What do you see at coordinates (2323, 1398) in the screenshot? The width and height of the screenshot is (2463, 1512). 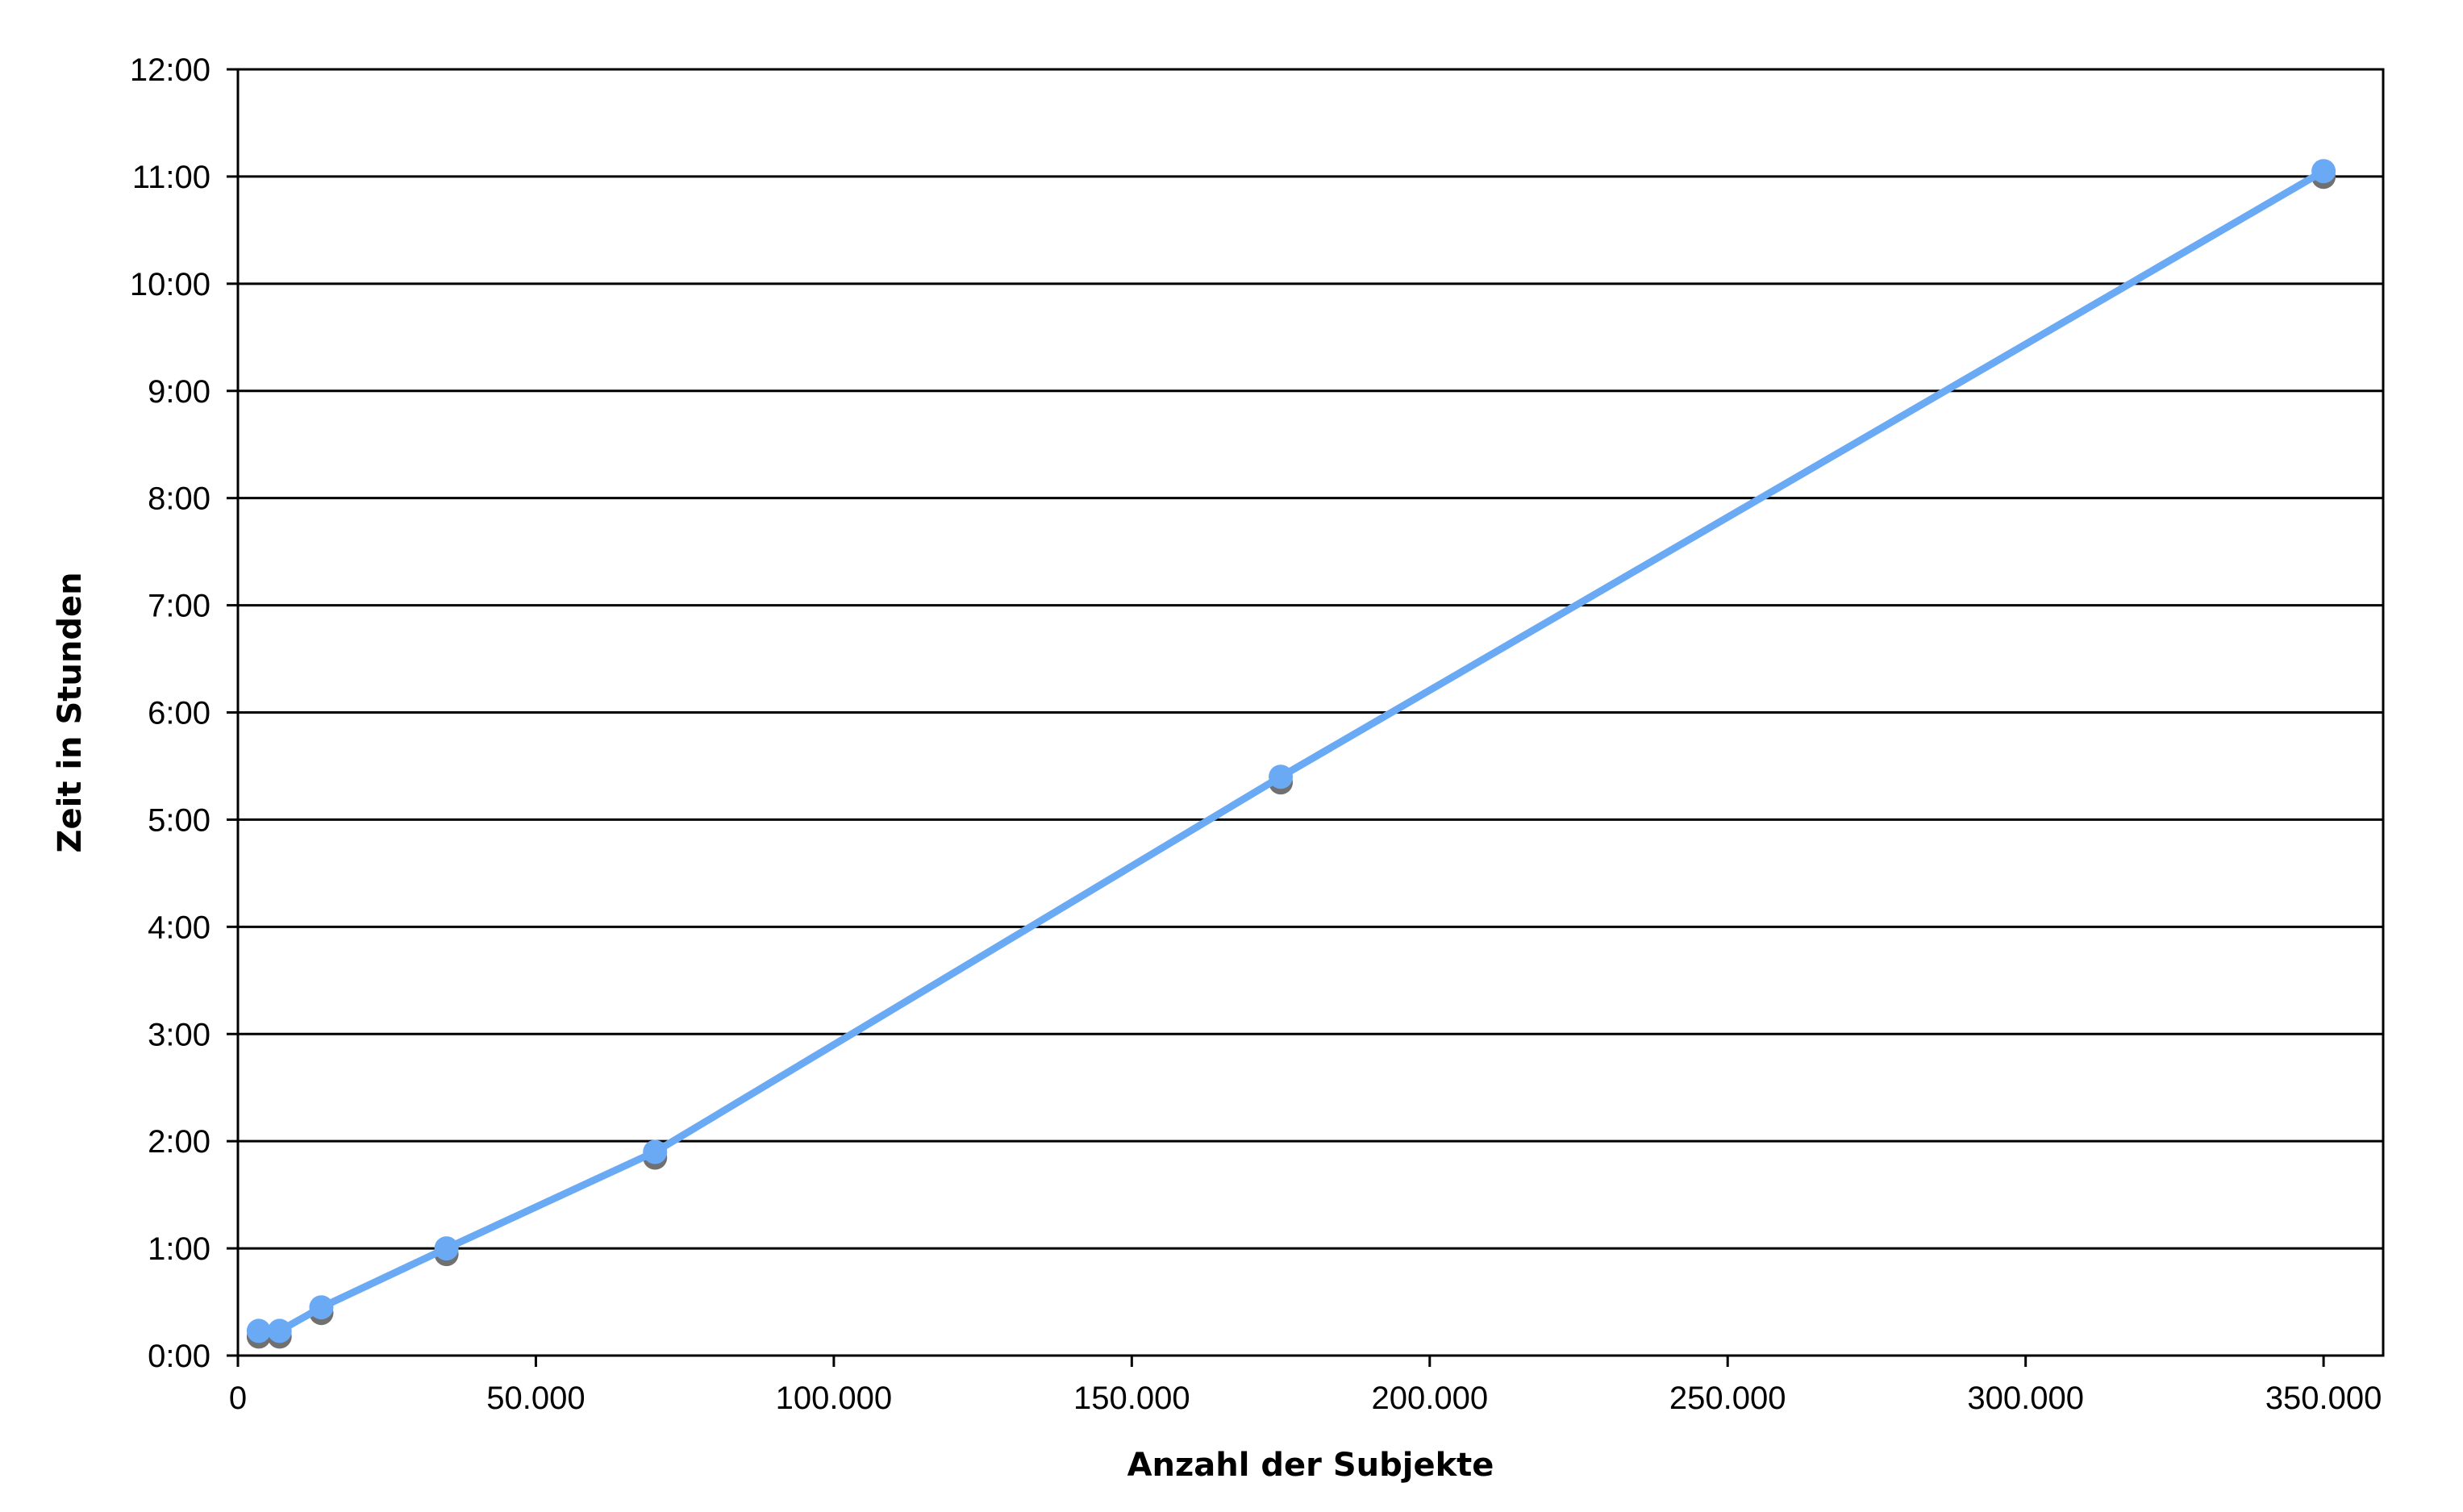 I see `x-tick-label: 350.000` at bounding box center [2323, 1398].